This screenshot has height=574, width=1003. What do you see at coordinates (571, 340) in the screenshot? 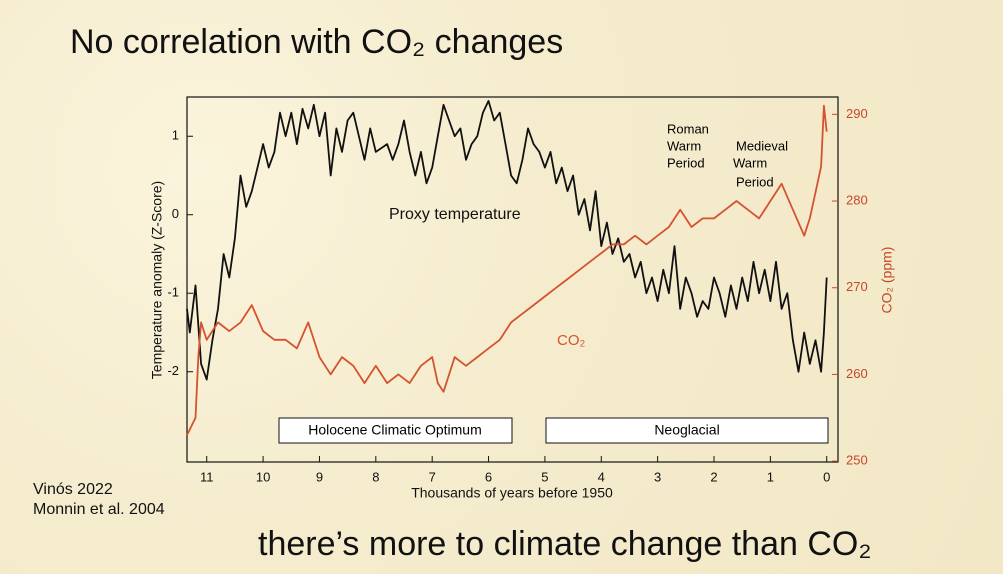
I see `series-label: CO₂` at bounding box center [571, 340].